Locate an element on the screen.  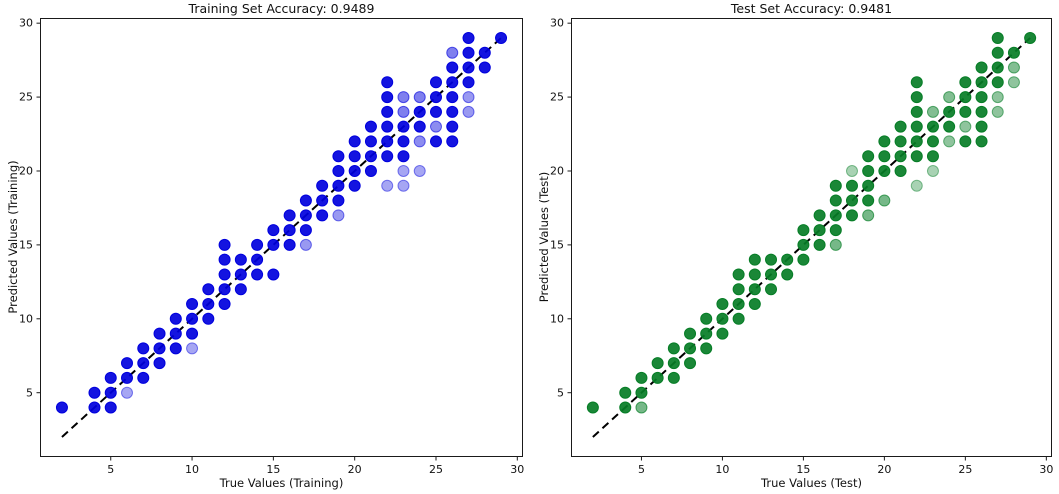
training-yaxis-label: Predicted Values (Training) is located at coordinates (13, 237).